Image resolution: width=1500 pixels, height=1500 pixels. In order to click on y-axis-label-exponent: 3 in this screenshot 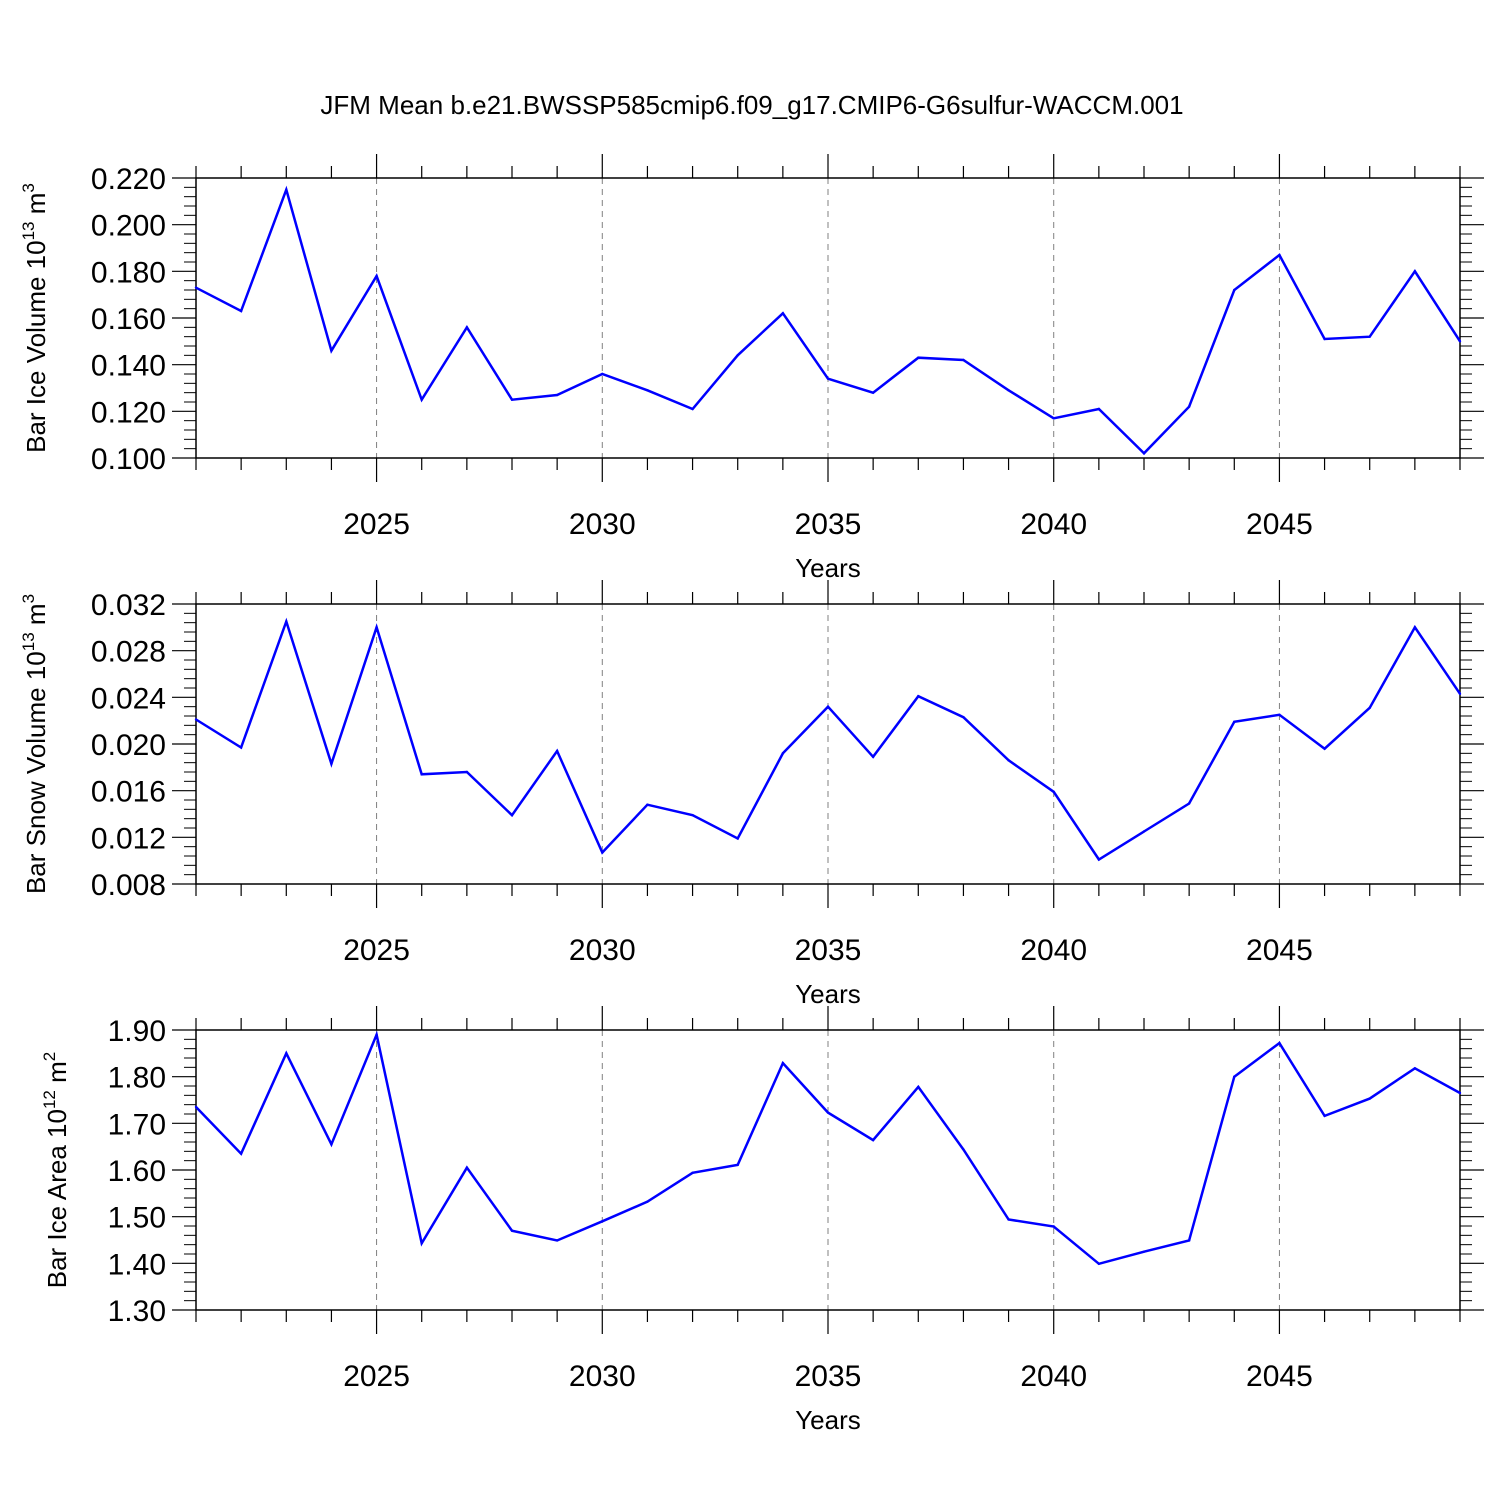, I will do `click(28, 187)`.